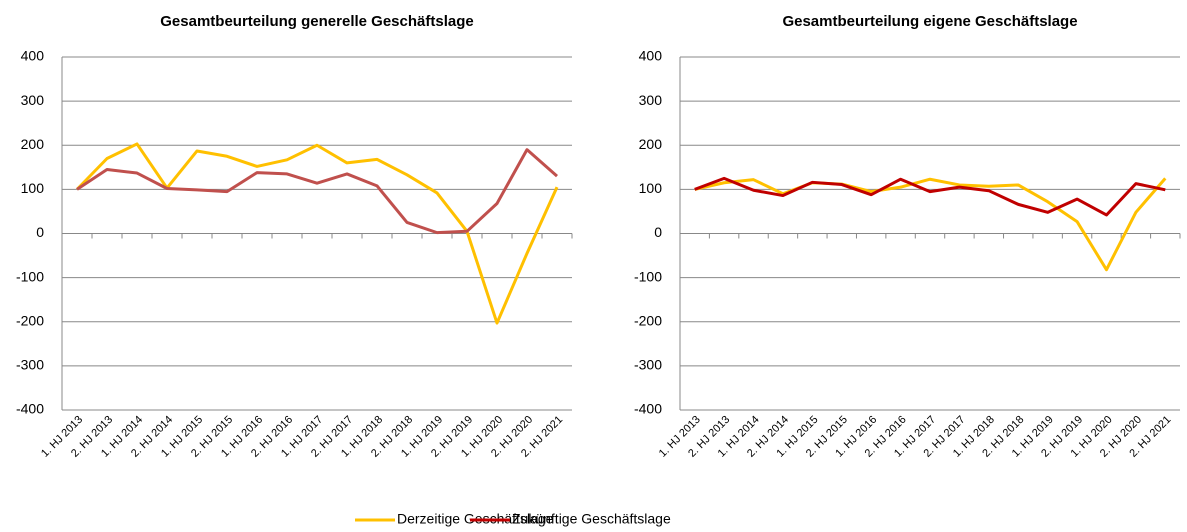  I want to click on chart-title: Gesamtbeurteilung eigene Geschäftslage, so click(929, 21).